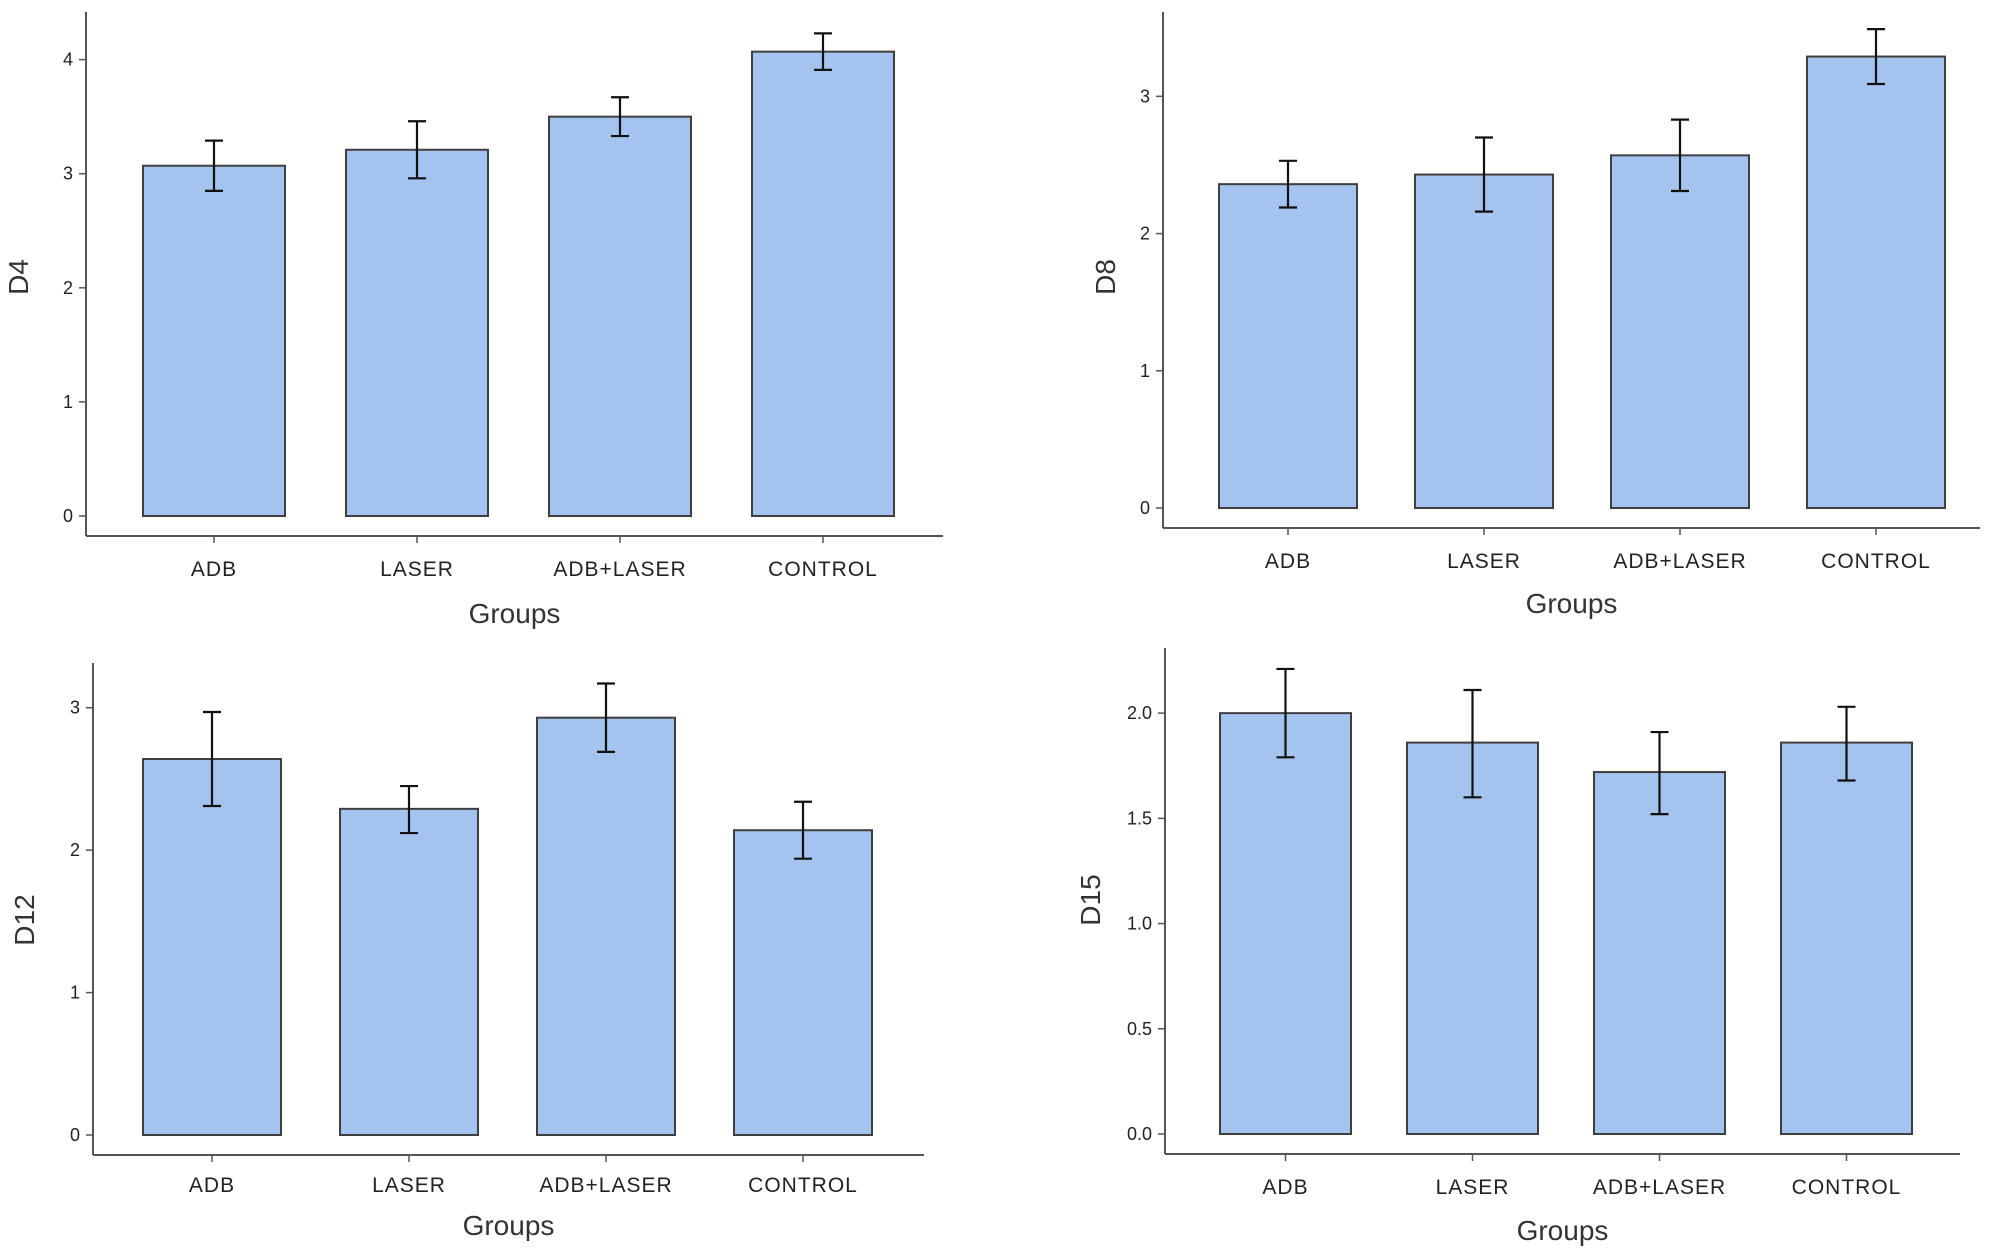  I want to click on y-axis-title-d4: D4, so click(18, 277).